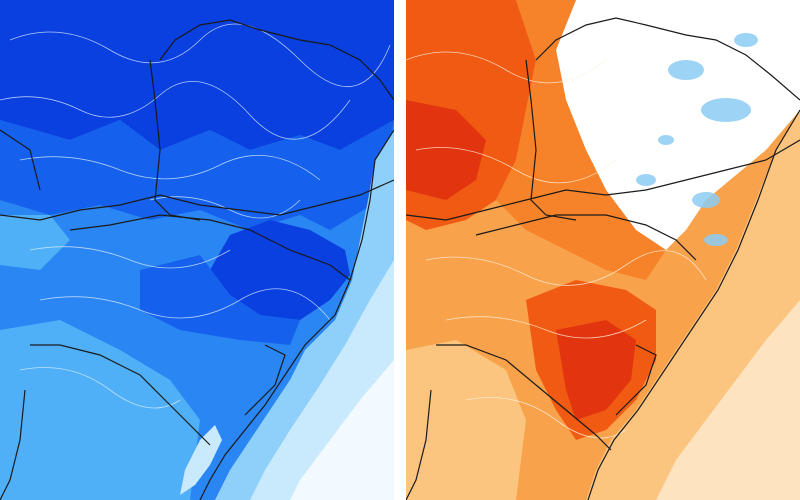  Describe the element at coordinates (596, 370) in the screenshot. I see `warm-hot-south-core` at that location.